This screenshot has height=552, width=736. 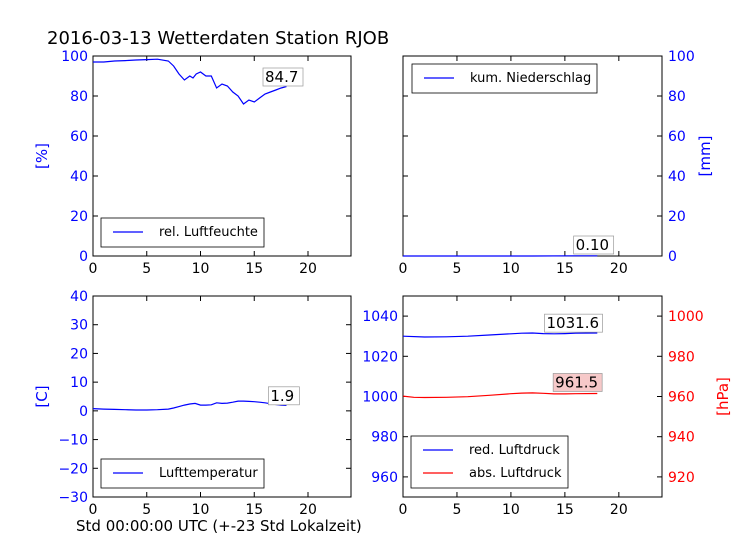 I want to click on y-tick-label: 30, so click(x=79, y=326).